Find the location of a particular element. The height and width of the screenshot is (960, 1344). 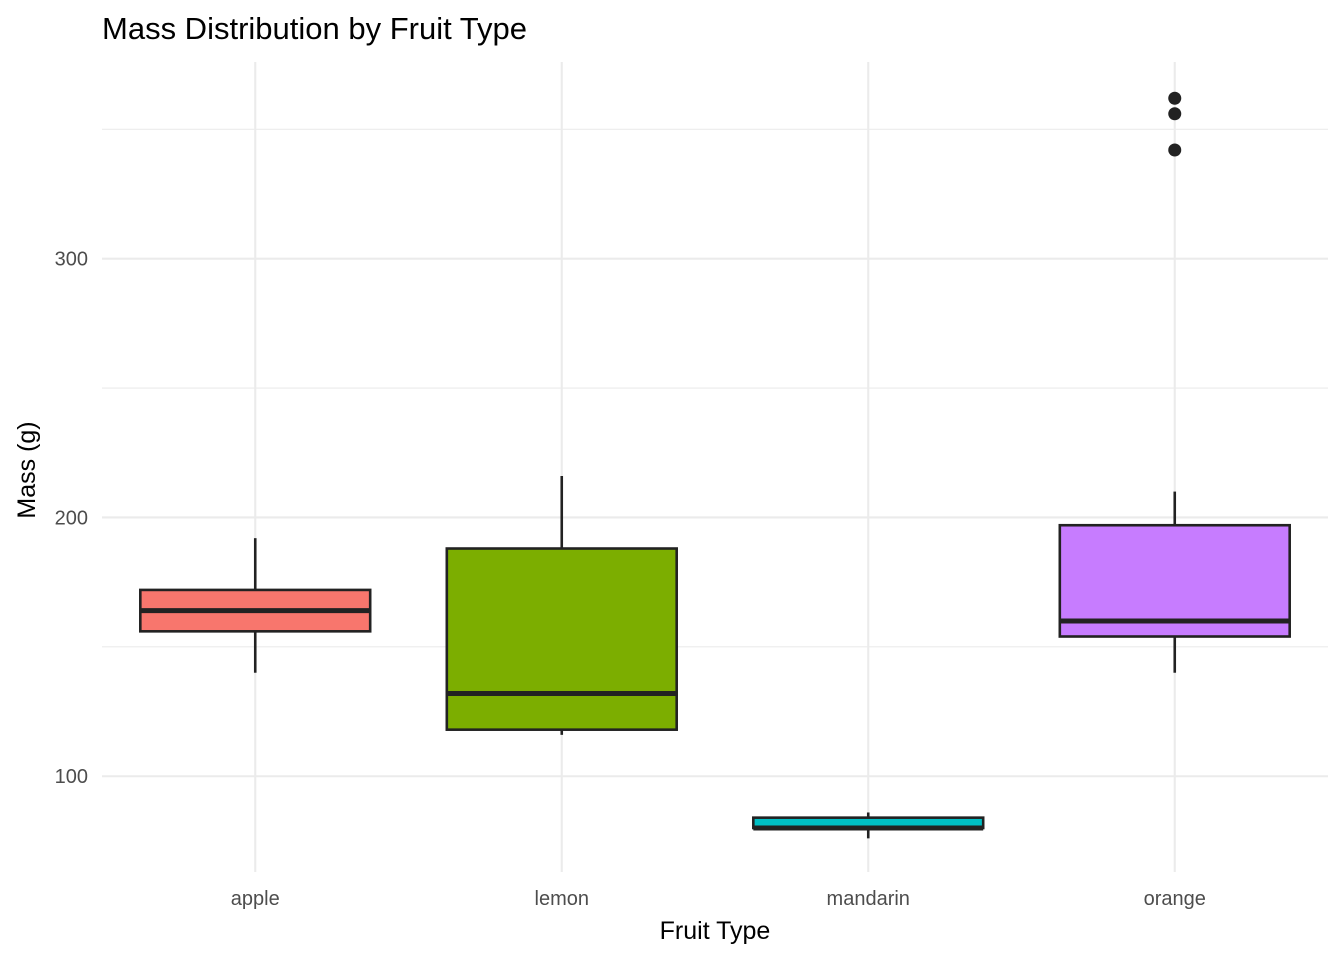

x-tick-label: apple is located at coordinates (255, 899).